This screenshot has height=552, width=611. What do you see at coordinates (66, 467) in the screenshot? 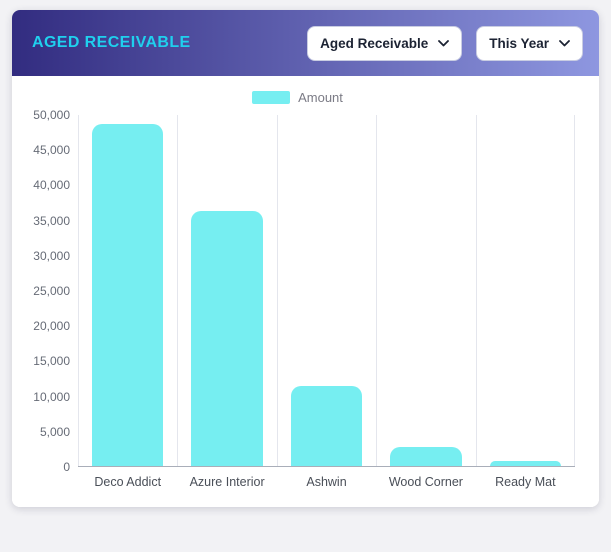
I see `y-tick-label: 0` at bounding box center [66, 467].